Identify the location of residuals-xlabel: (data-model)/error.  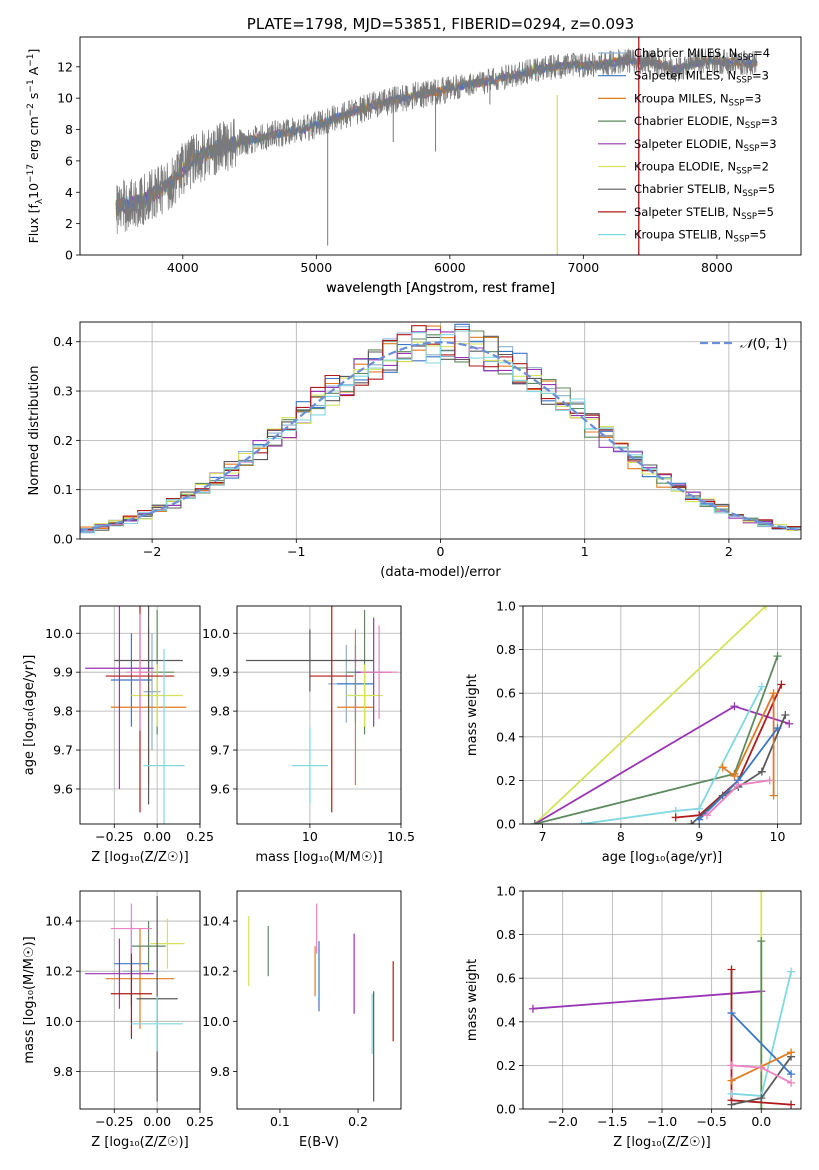
(440, 572).